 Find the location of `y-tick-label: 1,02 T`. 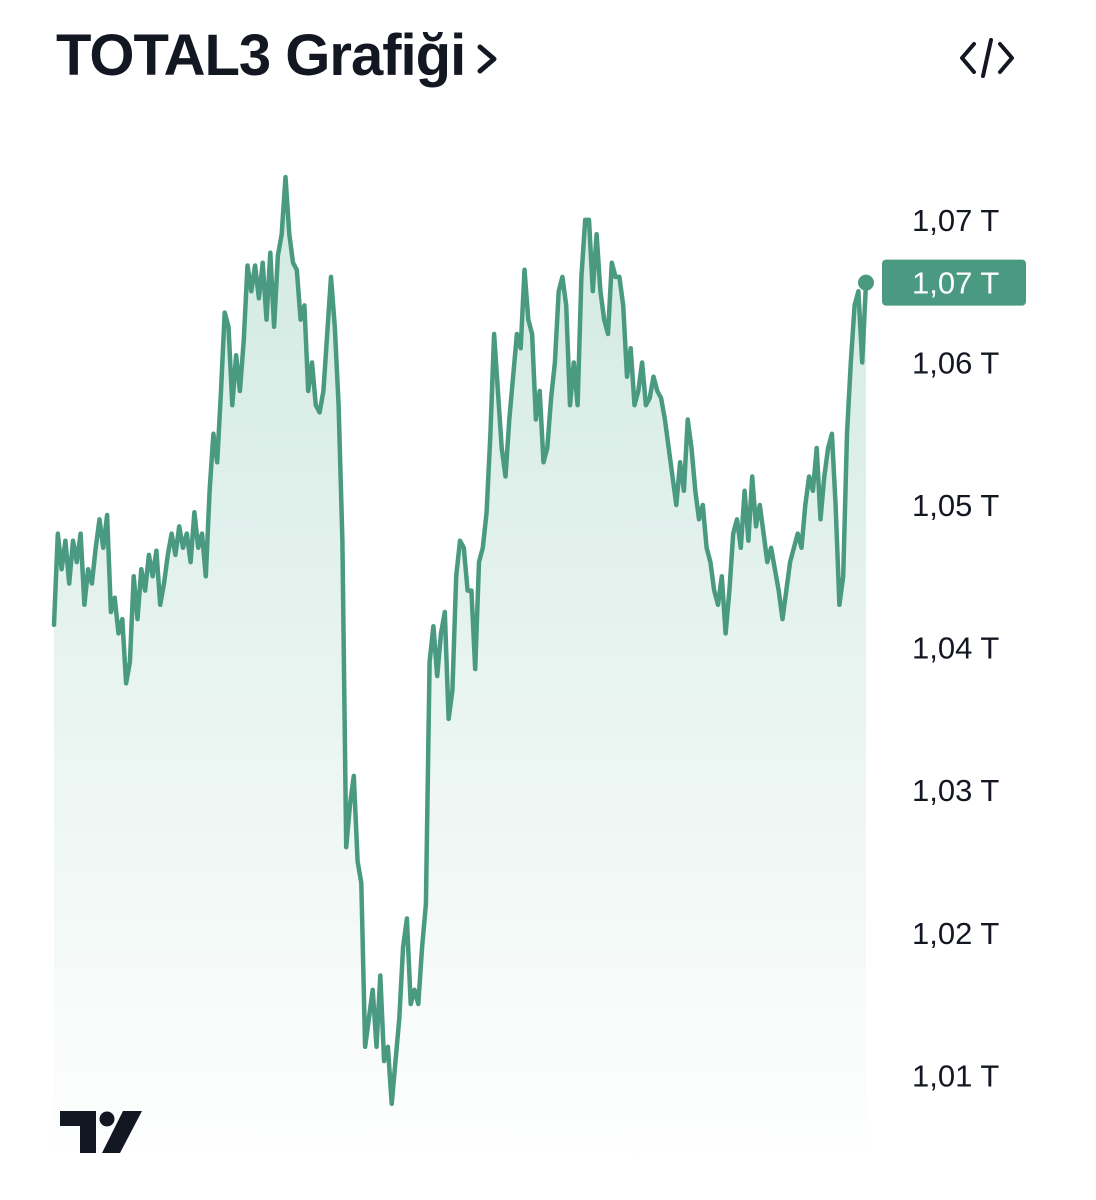

y-tick-label: 1,02 T is located at coordinates (955, 933).